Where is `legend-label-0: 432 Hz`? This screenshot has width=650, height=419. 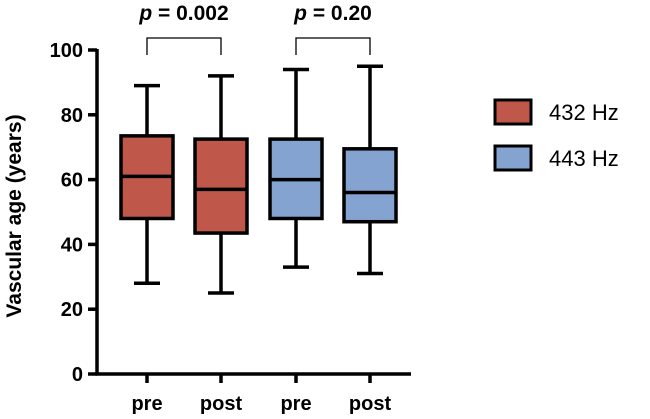 legend-label-0: 432 Hz is located at coordinates (584, 112).